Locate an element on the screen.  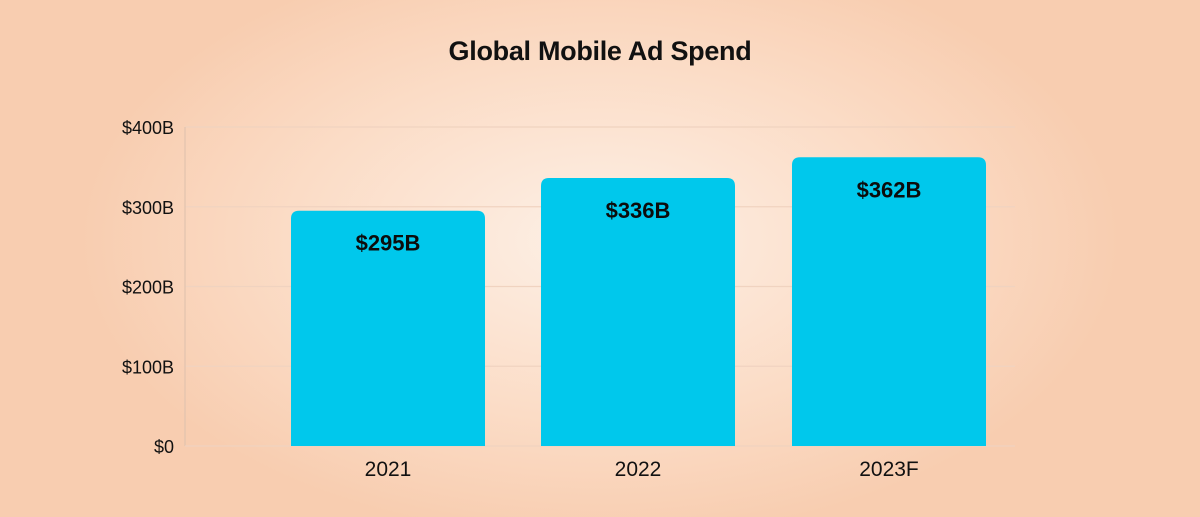
data-label: $295B is located at coordinates (388, 243).